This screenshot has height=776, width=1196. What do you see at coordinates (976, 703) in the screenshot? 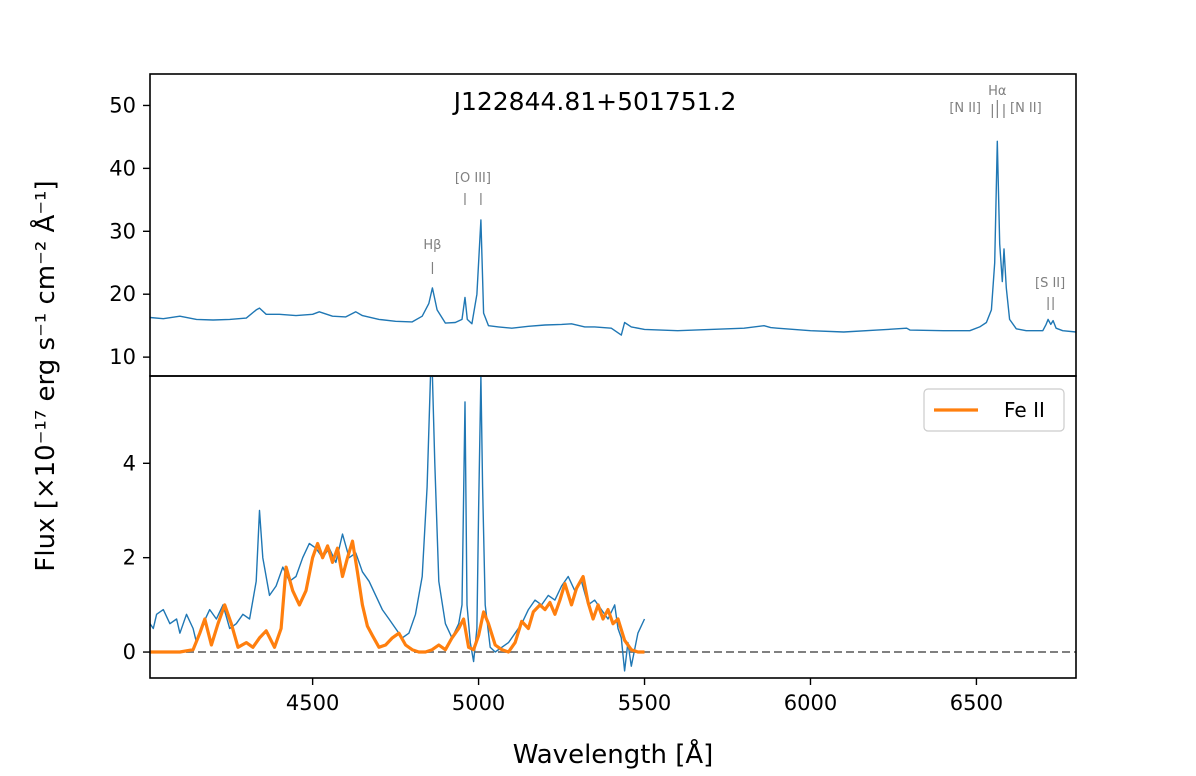
I see `x-tick-label: 6500` at bounding box center [976, 703].